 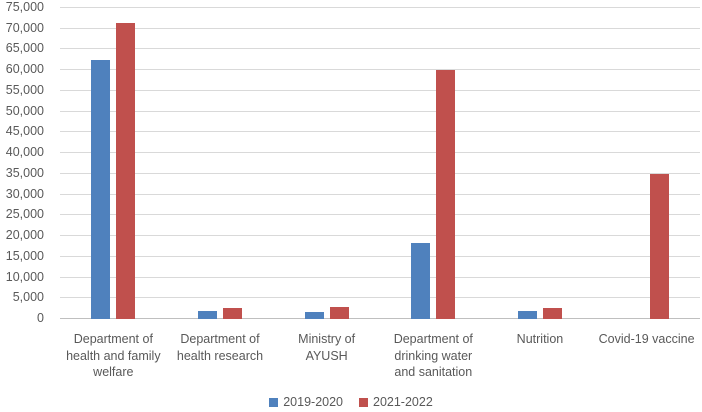 What do you see at coordinates (24, 48) in the screenshot?
I see `y-tick-label: 65,000` at bounding box center [24, 48].